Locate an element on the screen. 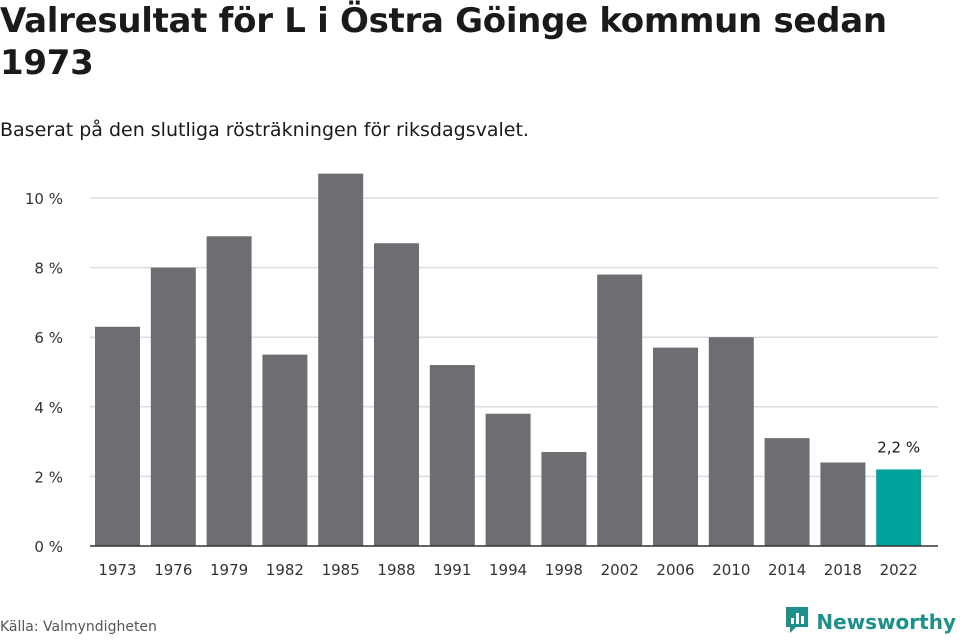 The width and height of the screenshot is (960, 640). x-tick-label: 2002 is located at coordinates (620, 570).